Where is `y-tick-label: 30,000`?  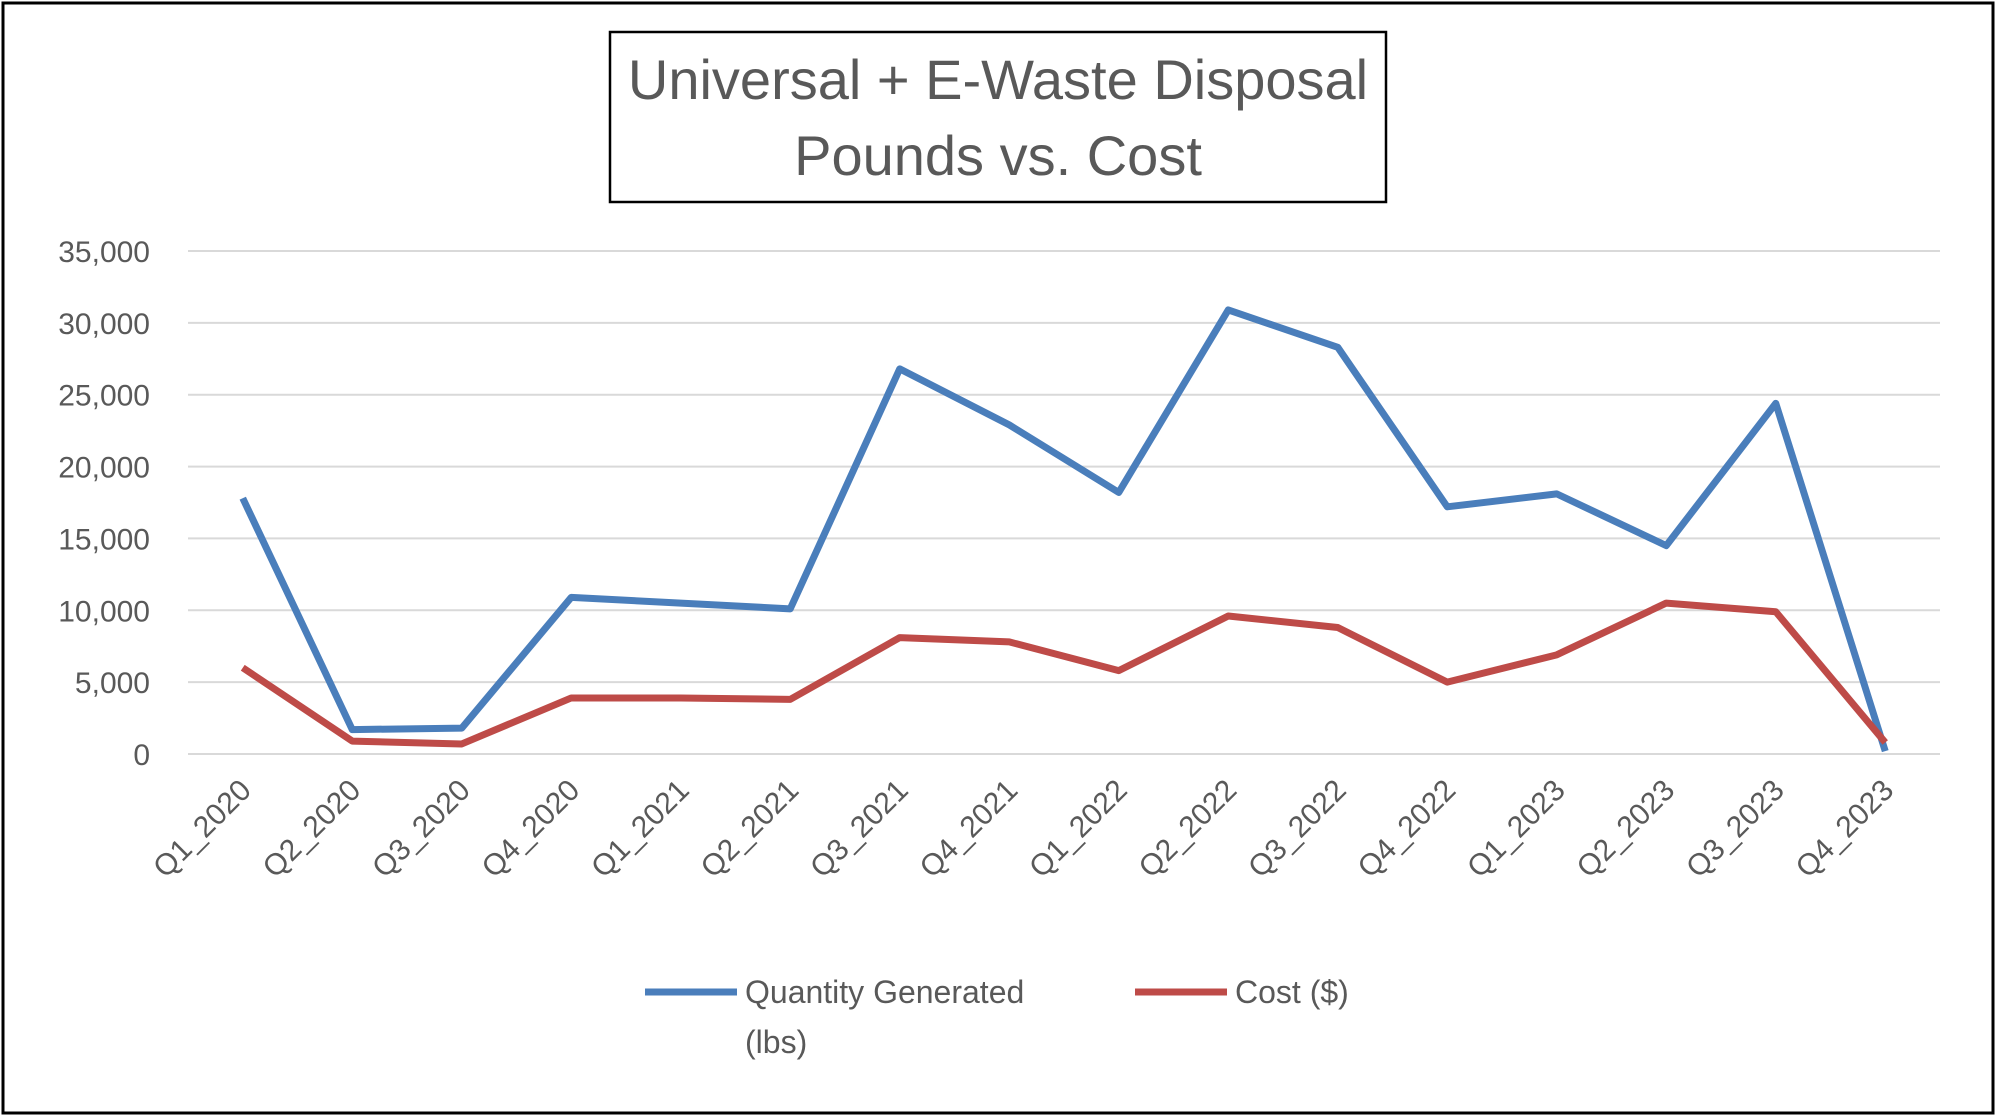 y-tick-label: 30,000 is located at coordinates (104, 324).